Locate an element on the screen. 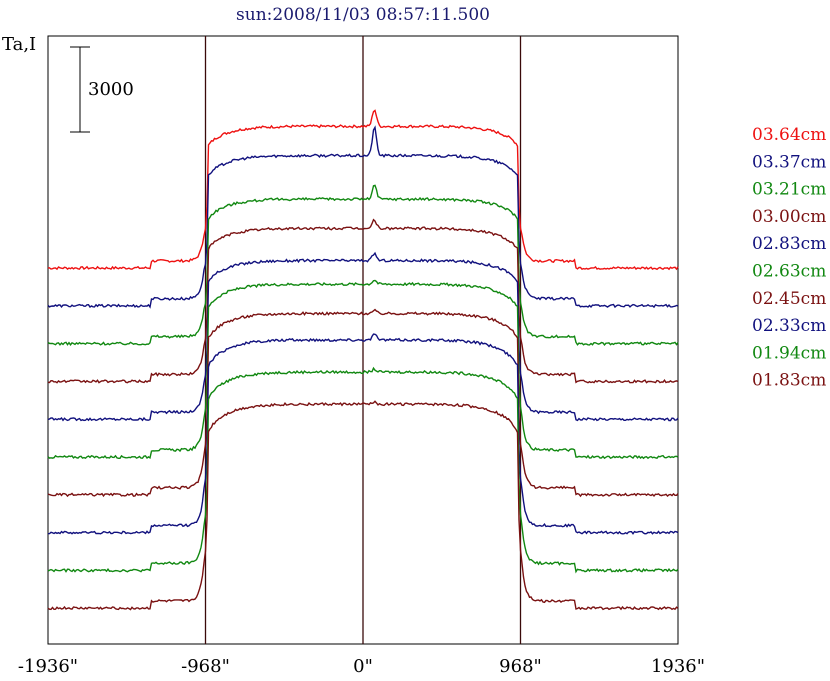 This screenshot has width=830, height=681. scale-bar: 3000 is located at coordinates (102, 89).